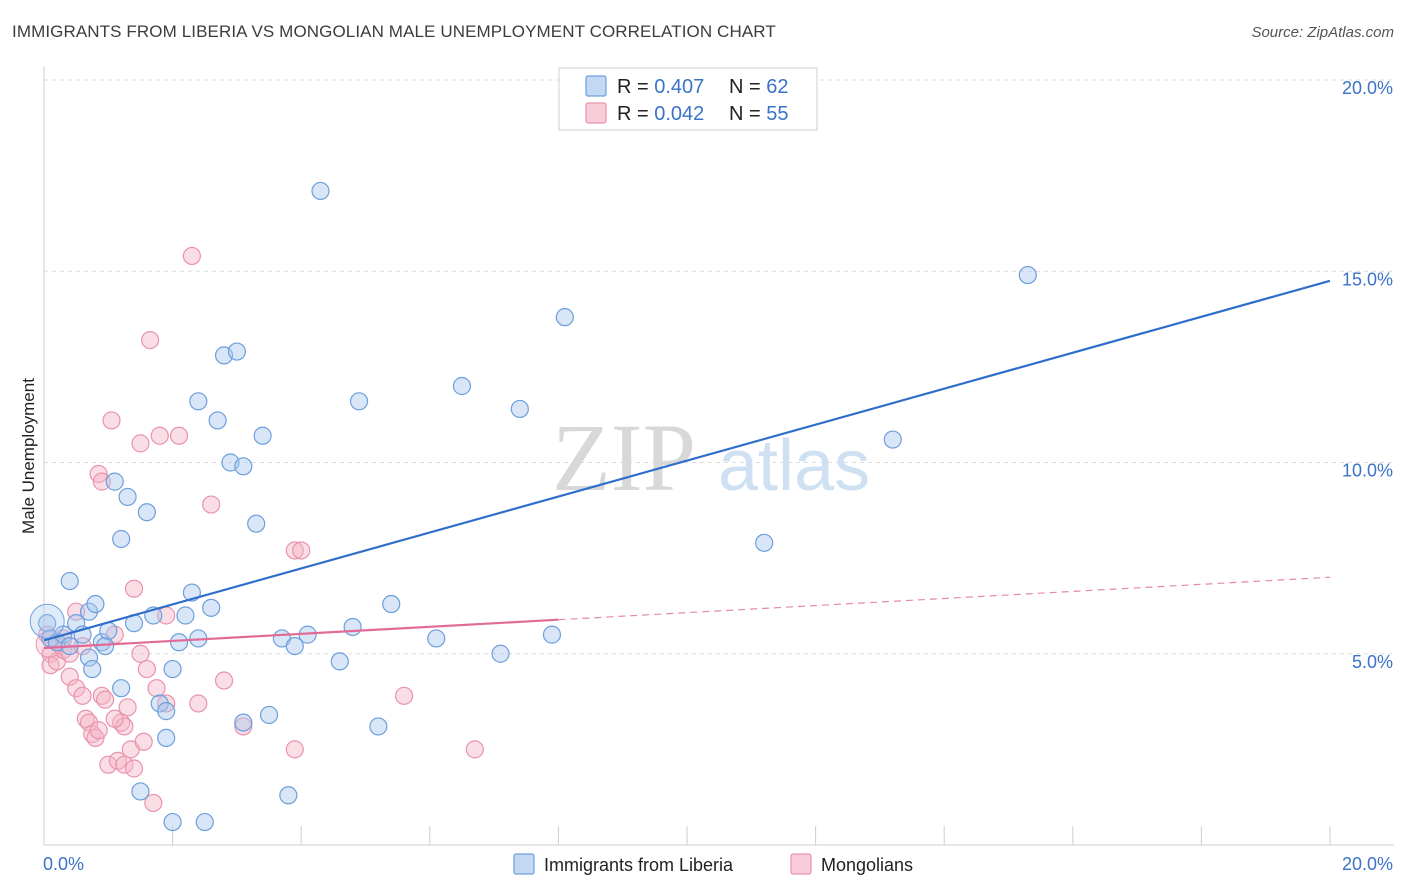 This screenshot has height=892, width=1406. I want to click on legend-row-liberia: R = 0.407 N = 62, so click(703, 87).